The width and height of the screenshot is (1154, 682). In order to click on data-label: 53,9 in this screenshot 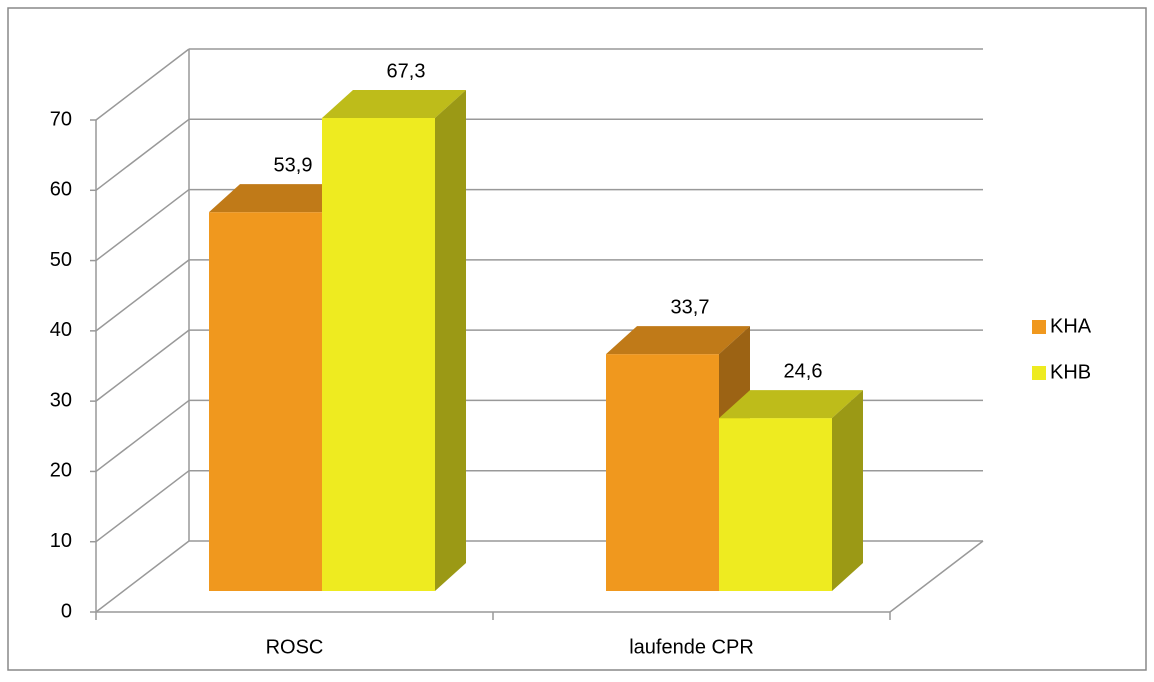, I will do `click(293, 165)`.